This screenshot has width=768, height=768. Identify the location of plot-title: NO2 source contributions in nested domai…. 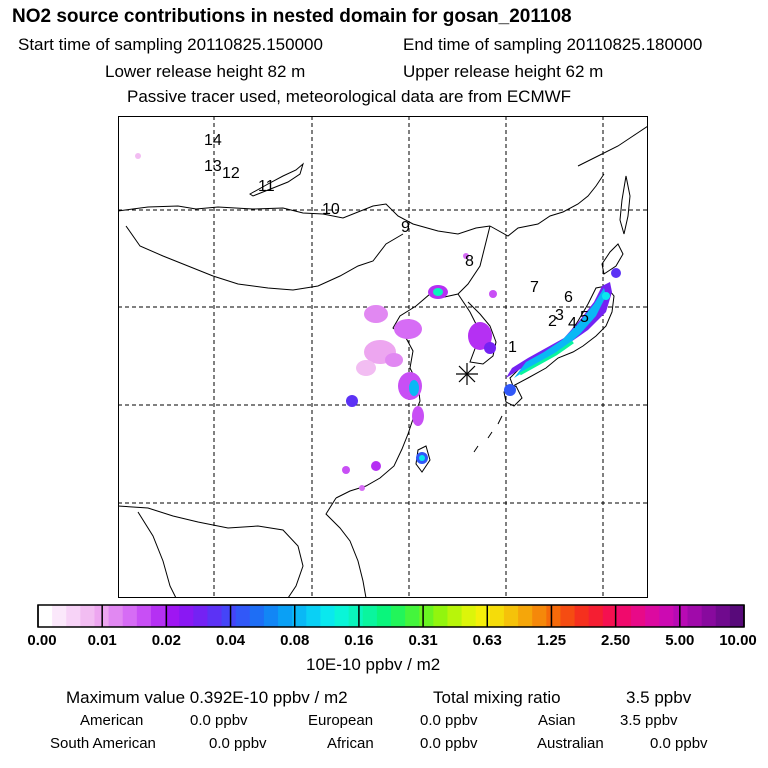
(292, 16).